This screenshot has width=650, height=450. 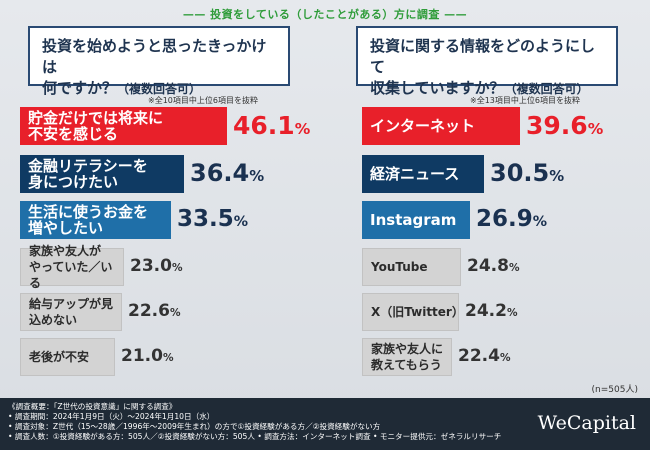 What do you see at coordinates (520, 173) in the screenshot?
I see `value-number: 30.5` at bounding box center [520, 173].